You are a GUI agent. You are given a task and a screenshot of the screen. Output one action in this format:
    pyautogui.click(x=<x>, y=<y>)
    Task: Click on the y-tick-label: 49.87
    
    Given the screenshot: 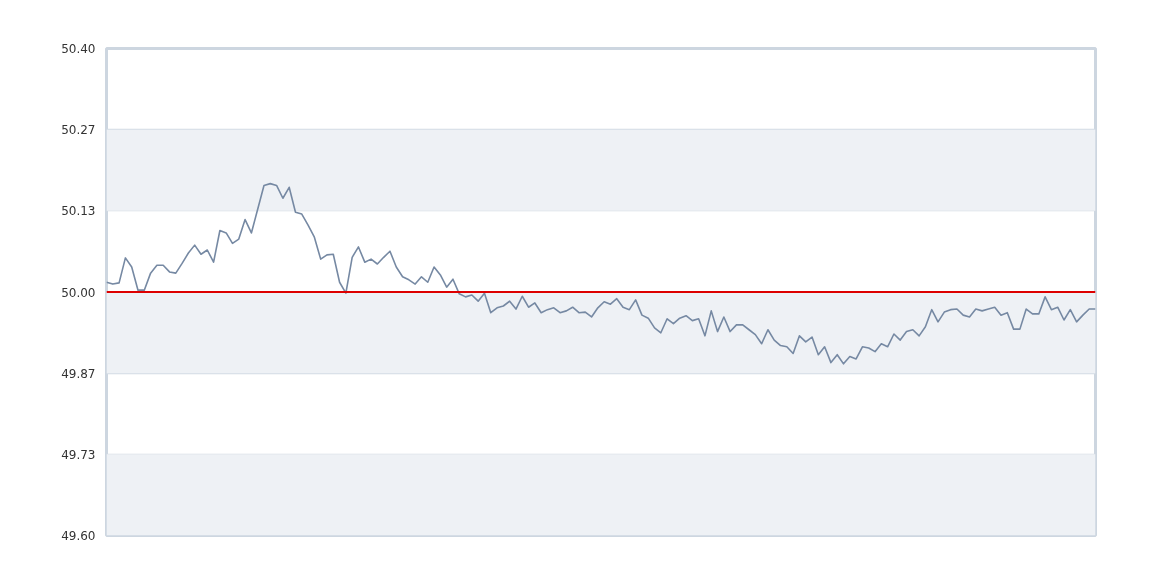 What is the action you would take?
    pyautogui.click(x=78, y=373)
    